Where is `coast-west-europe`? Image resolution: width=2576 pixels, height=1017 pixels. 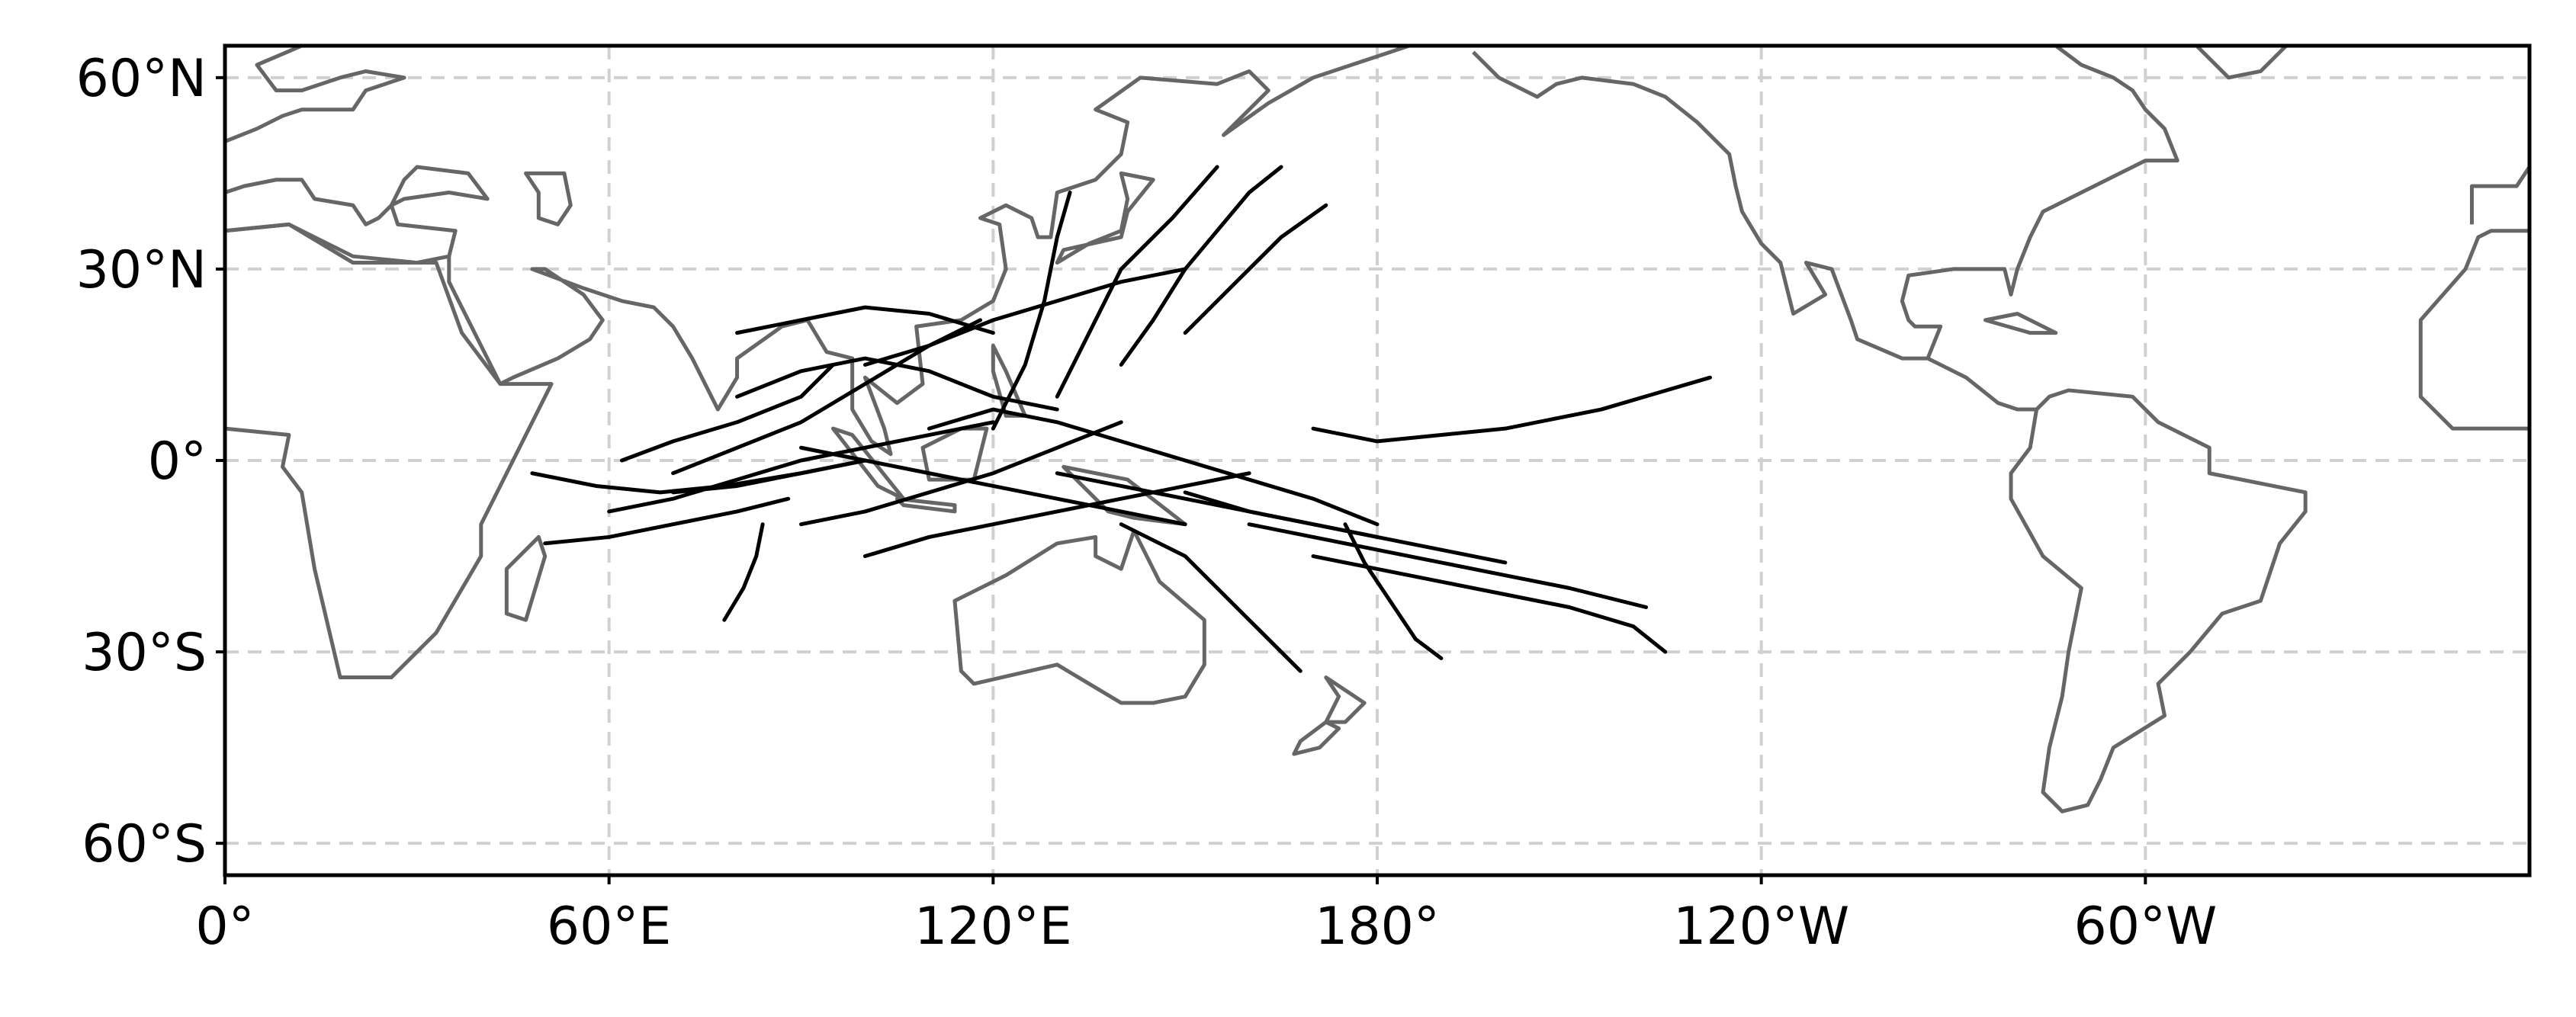 coast-west-europe is located at coordinates (2500, 195).